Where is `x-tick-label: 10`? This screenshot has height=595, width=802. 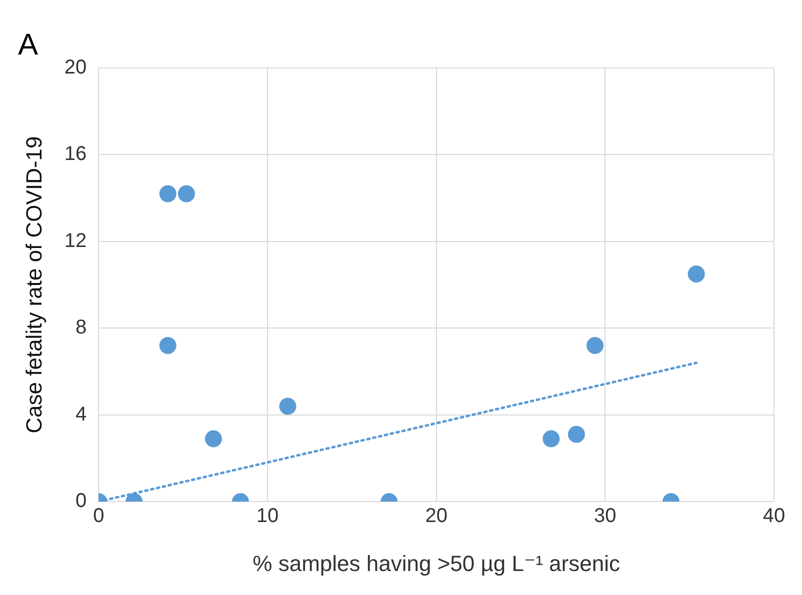
x-tick-label: 10 is located at coordinates (267, 516).